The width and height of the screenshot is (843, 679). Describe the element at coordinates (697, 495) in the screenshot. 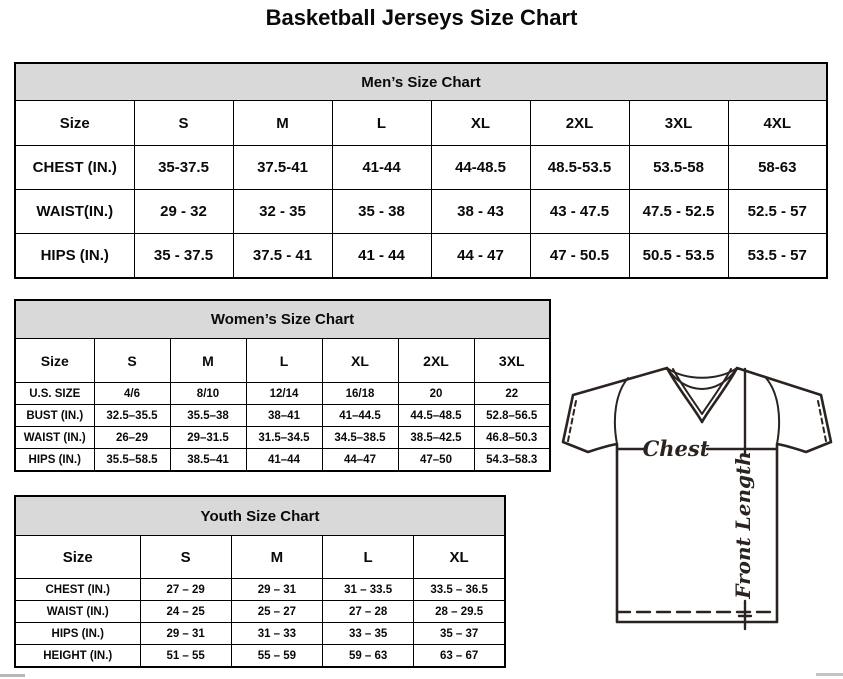

I see `jersey-outline` at that location.